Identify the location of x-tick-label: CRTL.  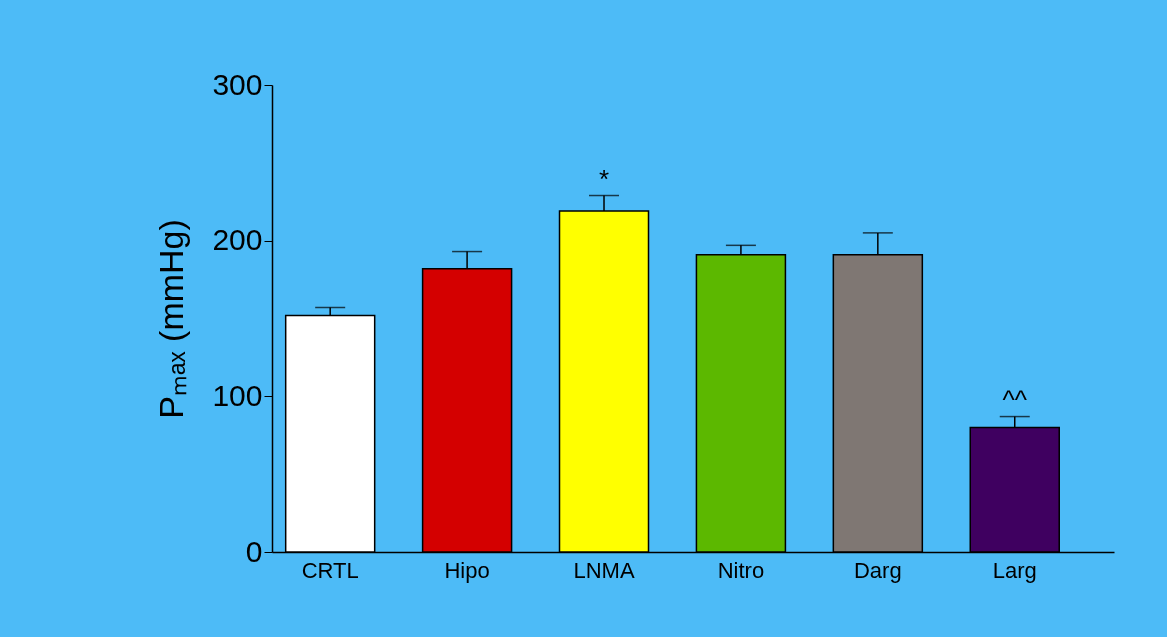
(330, 570).